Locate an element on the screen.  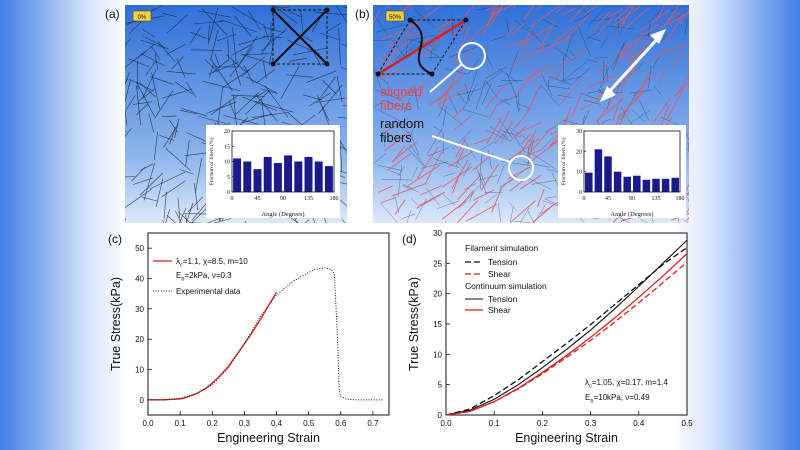
random-fibers-label-line1: random is located at coordinates (402, 123).